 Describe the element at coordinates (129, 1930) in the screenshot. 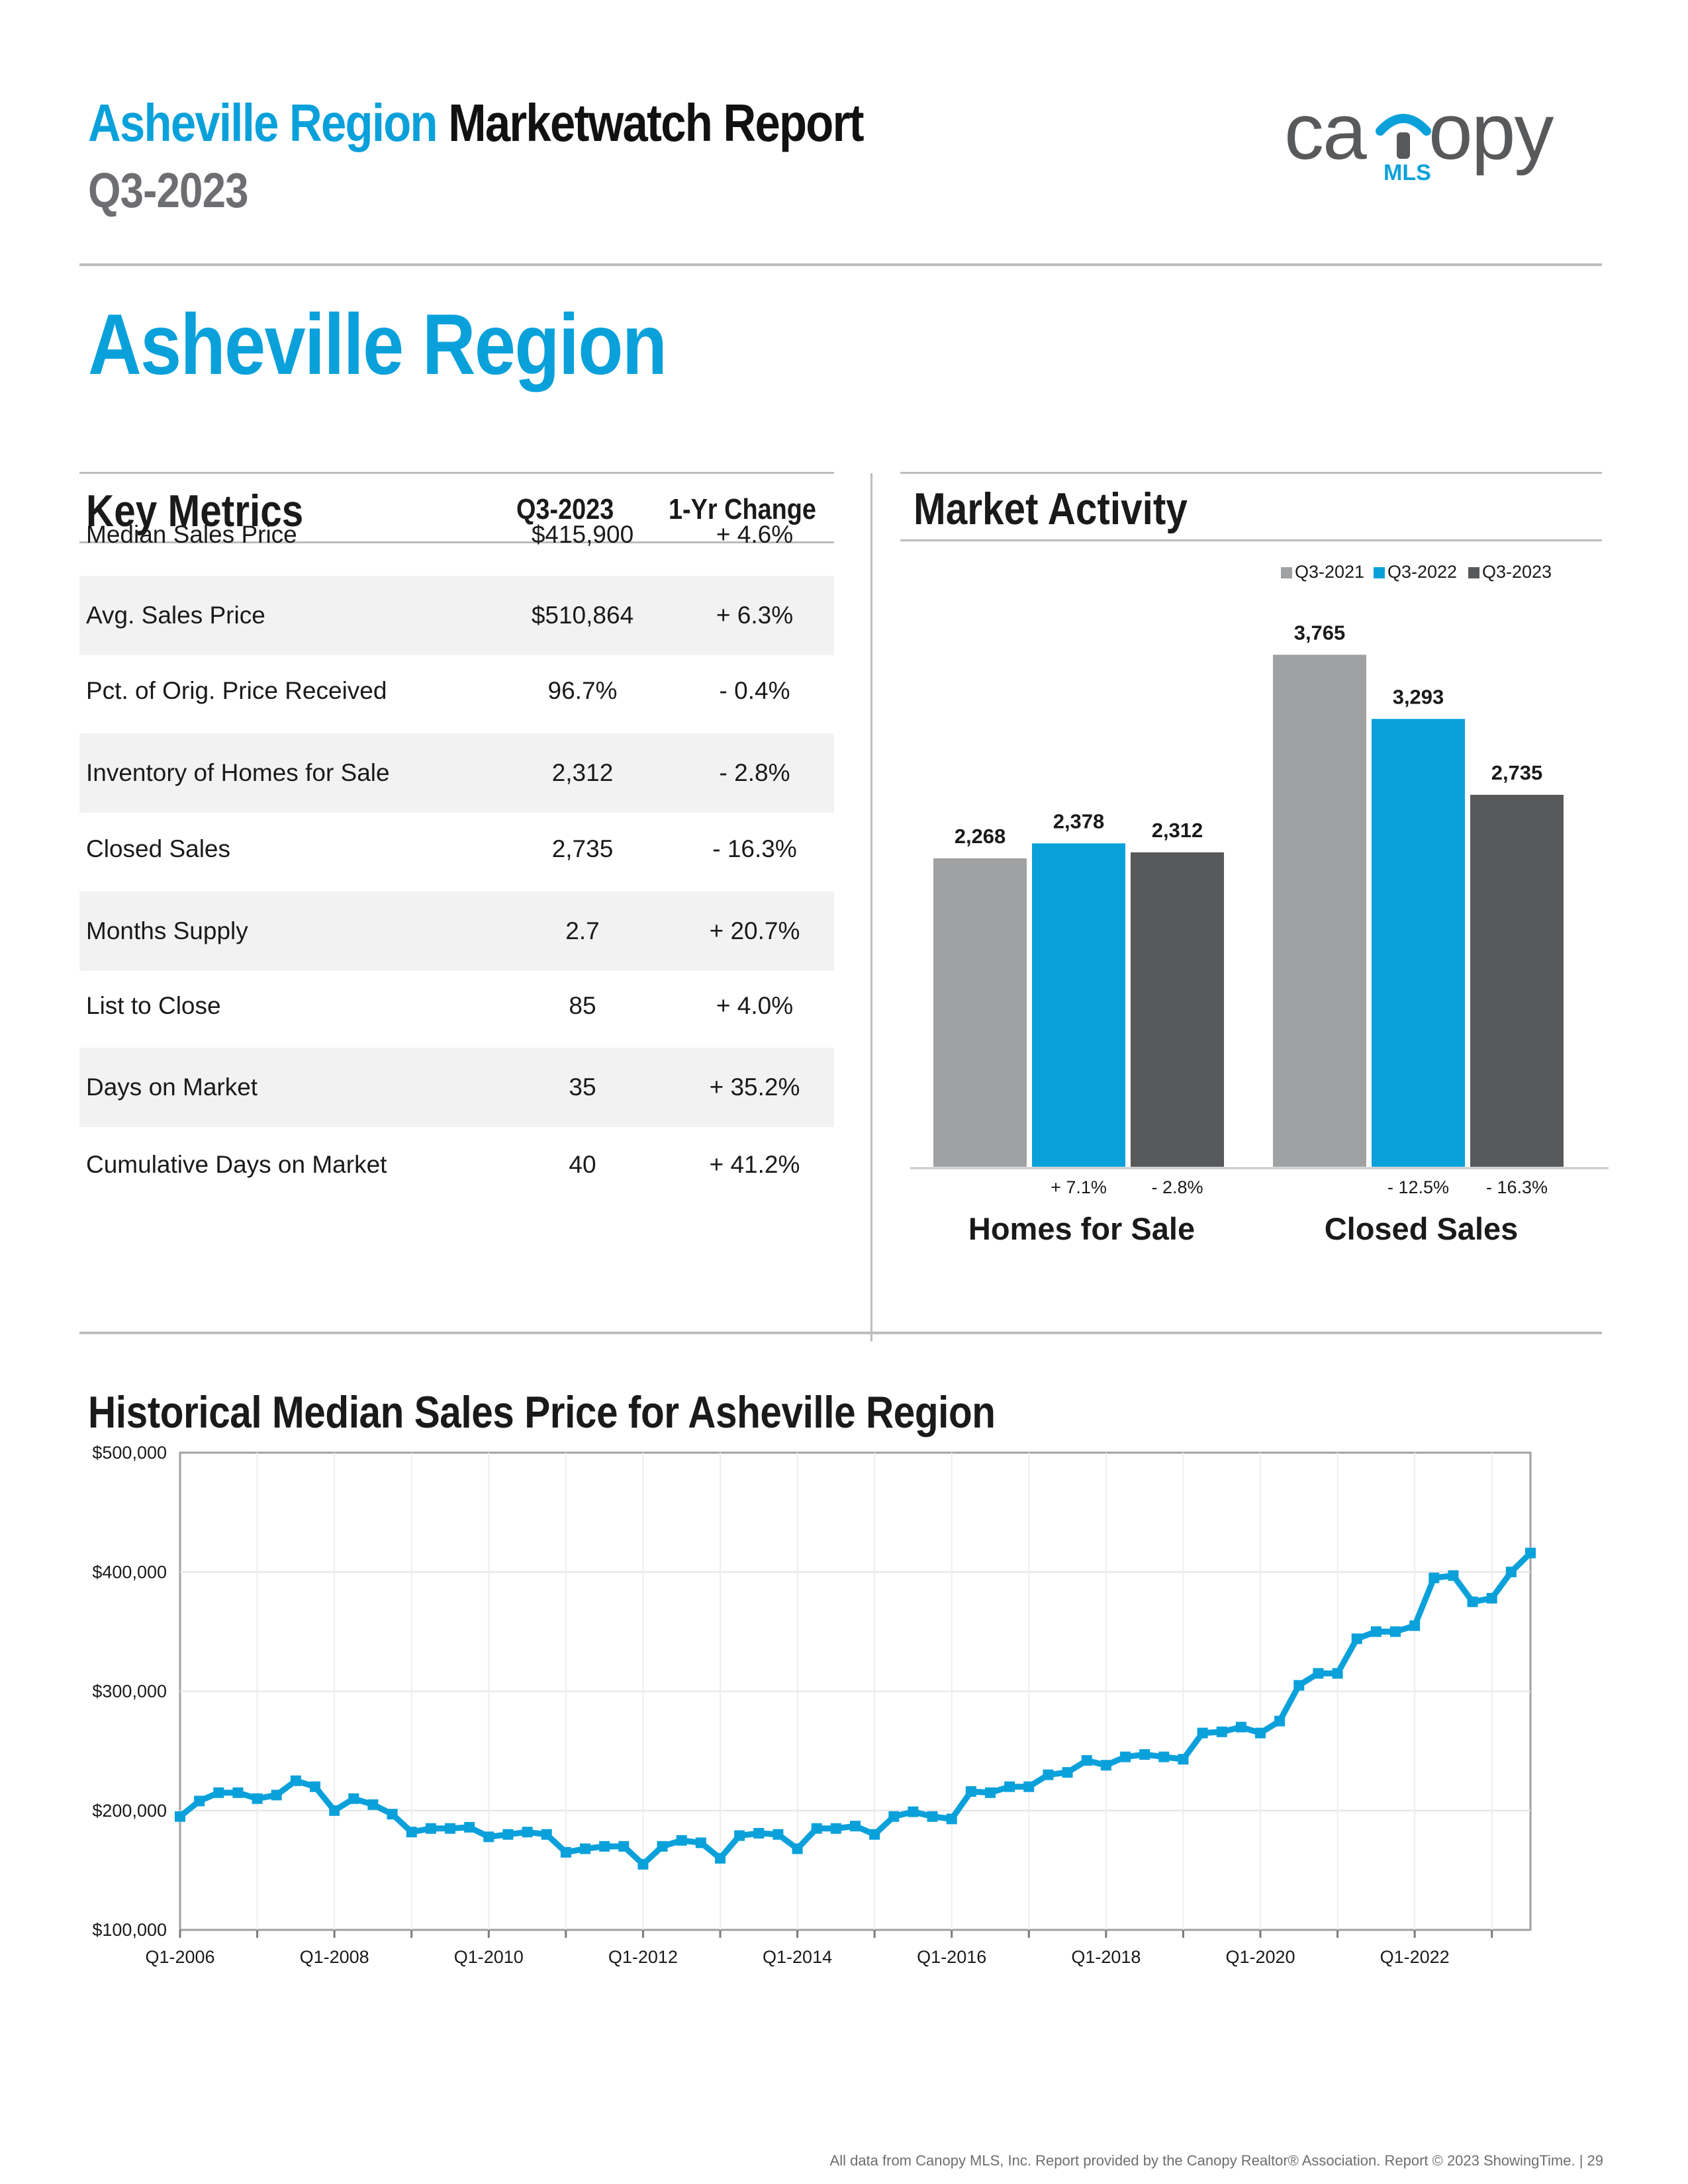

I see `y-tick-label: $100,000` at that location.